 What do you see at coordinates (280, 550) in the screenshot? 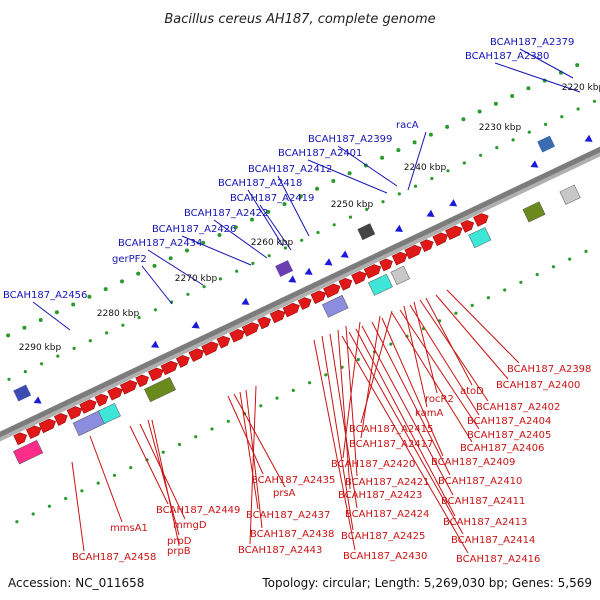
I see `forward-gene-label: BCAH187_A2443` at bounding box center [280, 550].